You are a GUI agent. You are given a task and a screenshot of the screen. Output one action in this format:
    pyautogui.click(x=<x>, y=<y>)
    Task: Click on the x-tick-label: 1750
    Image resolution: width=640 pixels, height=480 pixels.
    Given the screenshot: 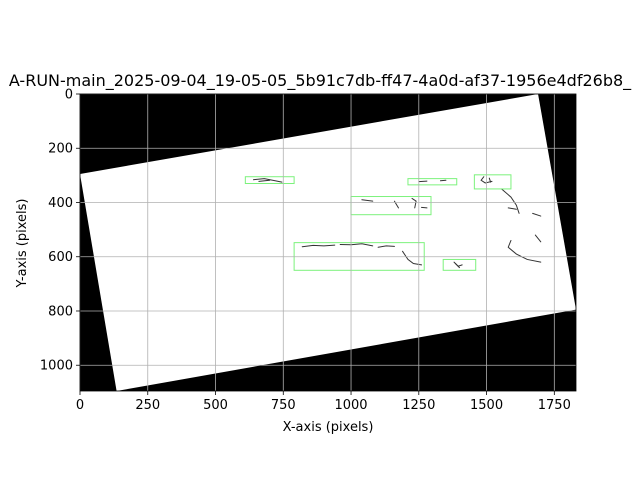 What is the action you would take?
    pyautogui.click(x=554, y=405)
    